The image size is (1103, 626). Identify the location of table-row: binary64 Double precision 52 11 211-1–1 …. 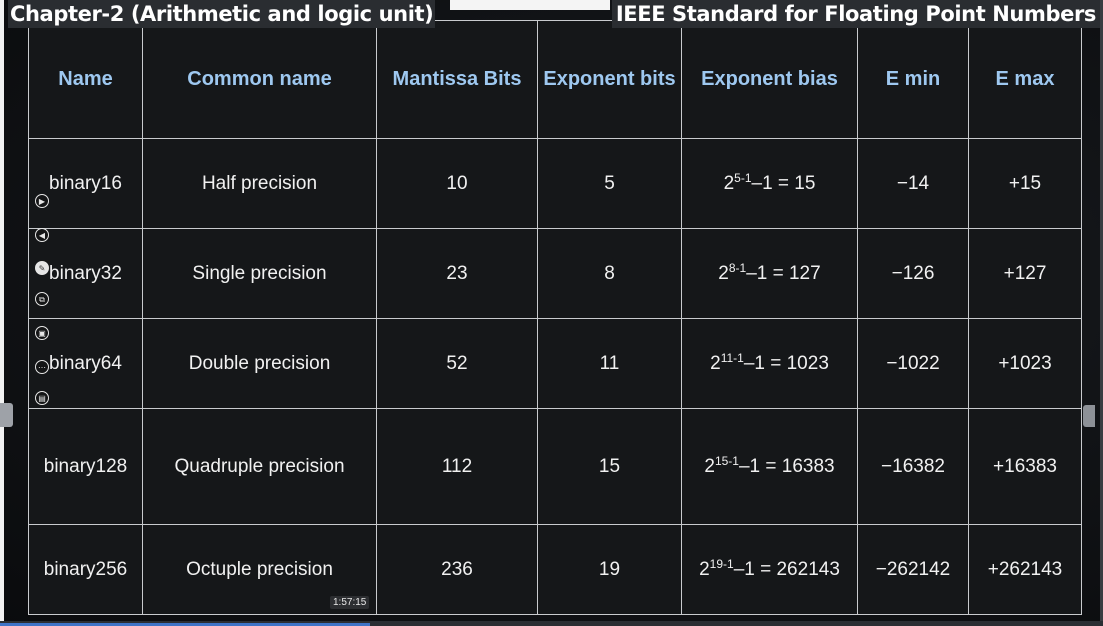
(555, 363).